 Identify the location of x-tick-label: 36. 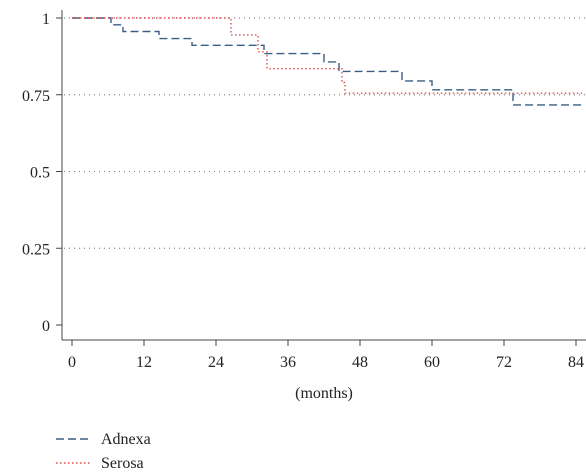
(288, 362).